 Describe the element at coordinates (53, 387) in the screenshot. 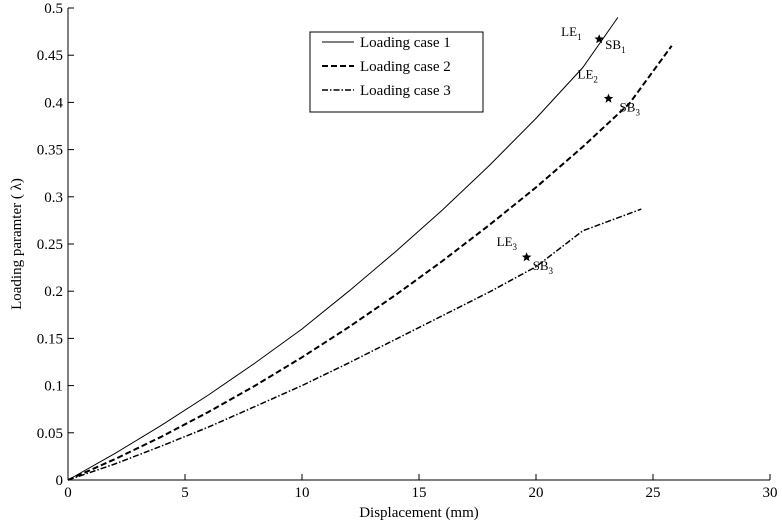

I see `y-tick-label: 0.1` at that location.